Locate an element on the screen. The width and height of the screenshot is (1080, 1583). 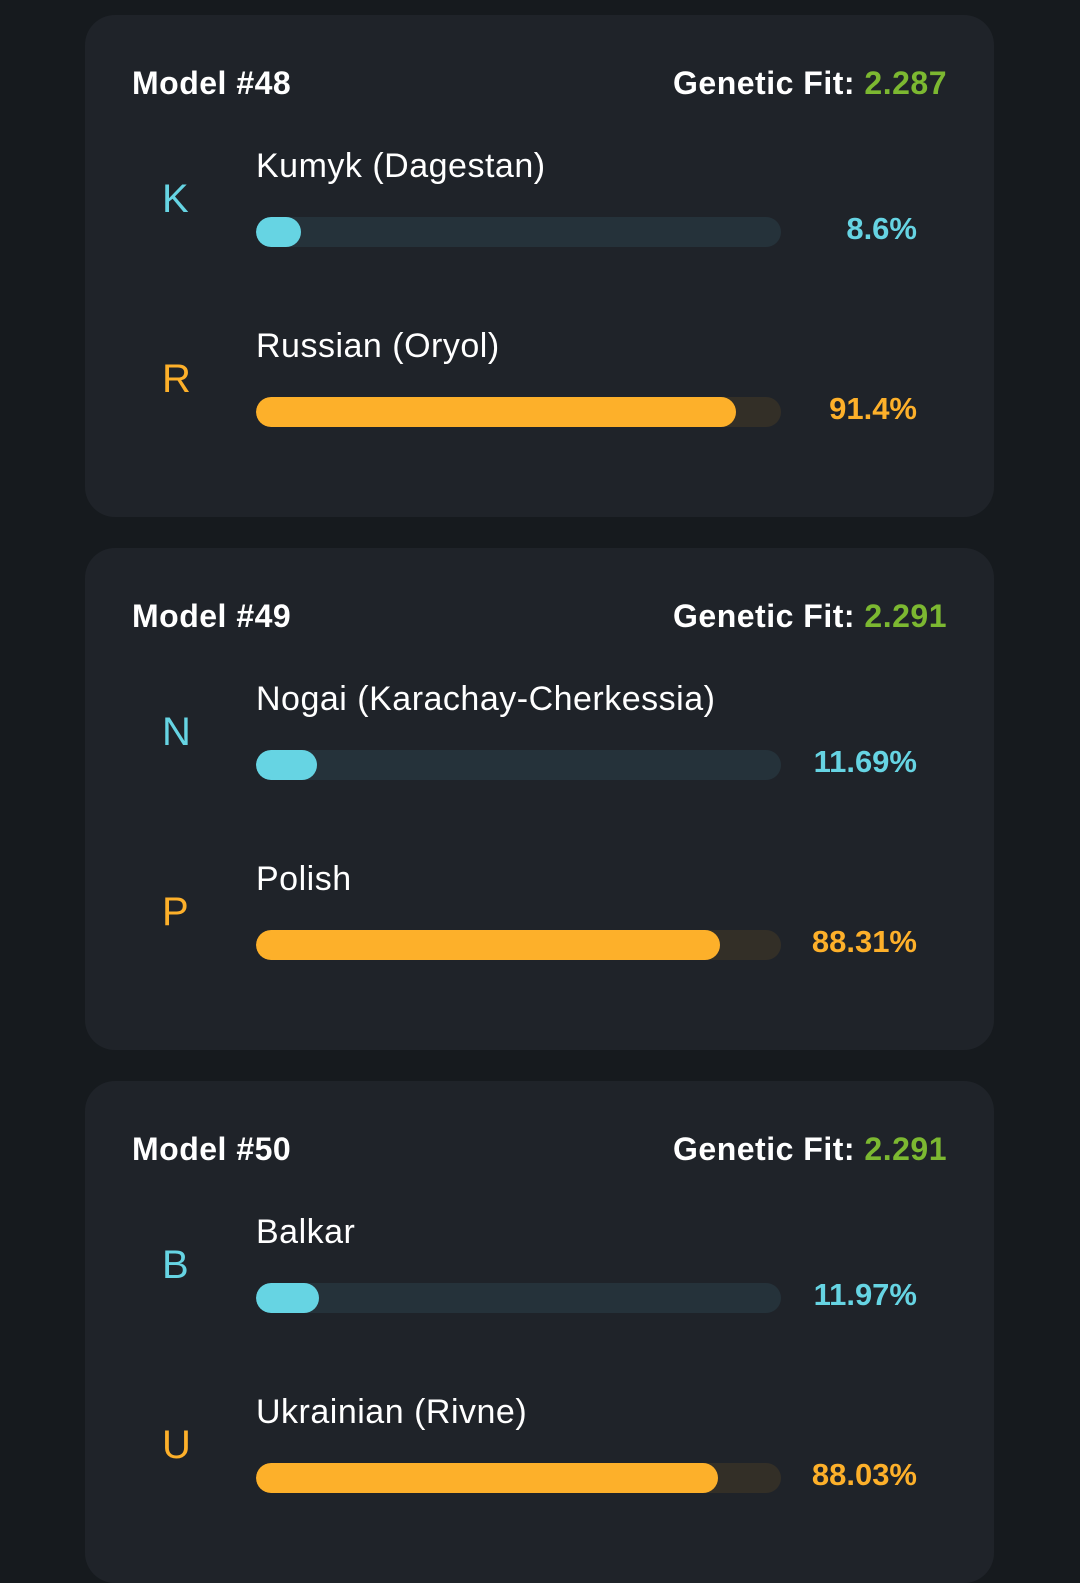
component-initial: N is located at coordinates (176, 732).